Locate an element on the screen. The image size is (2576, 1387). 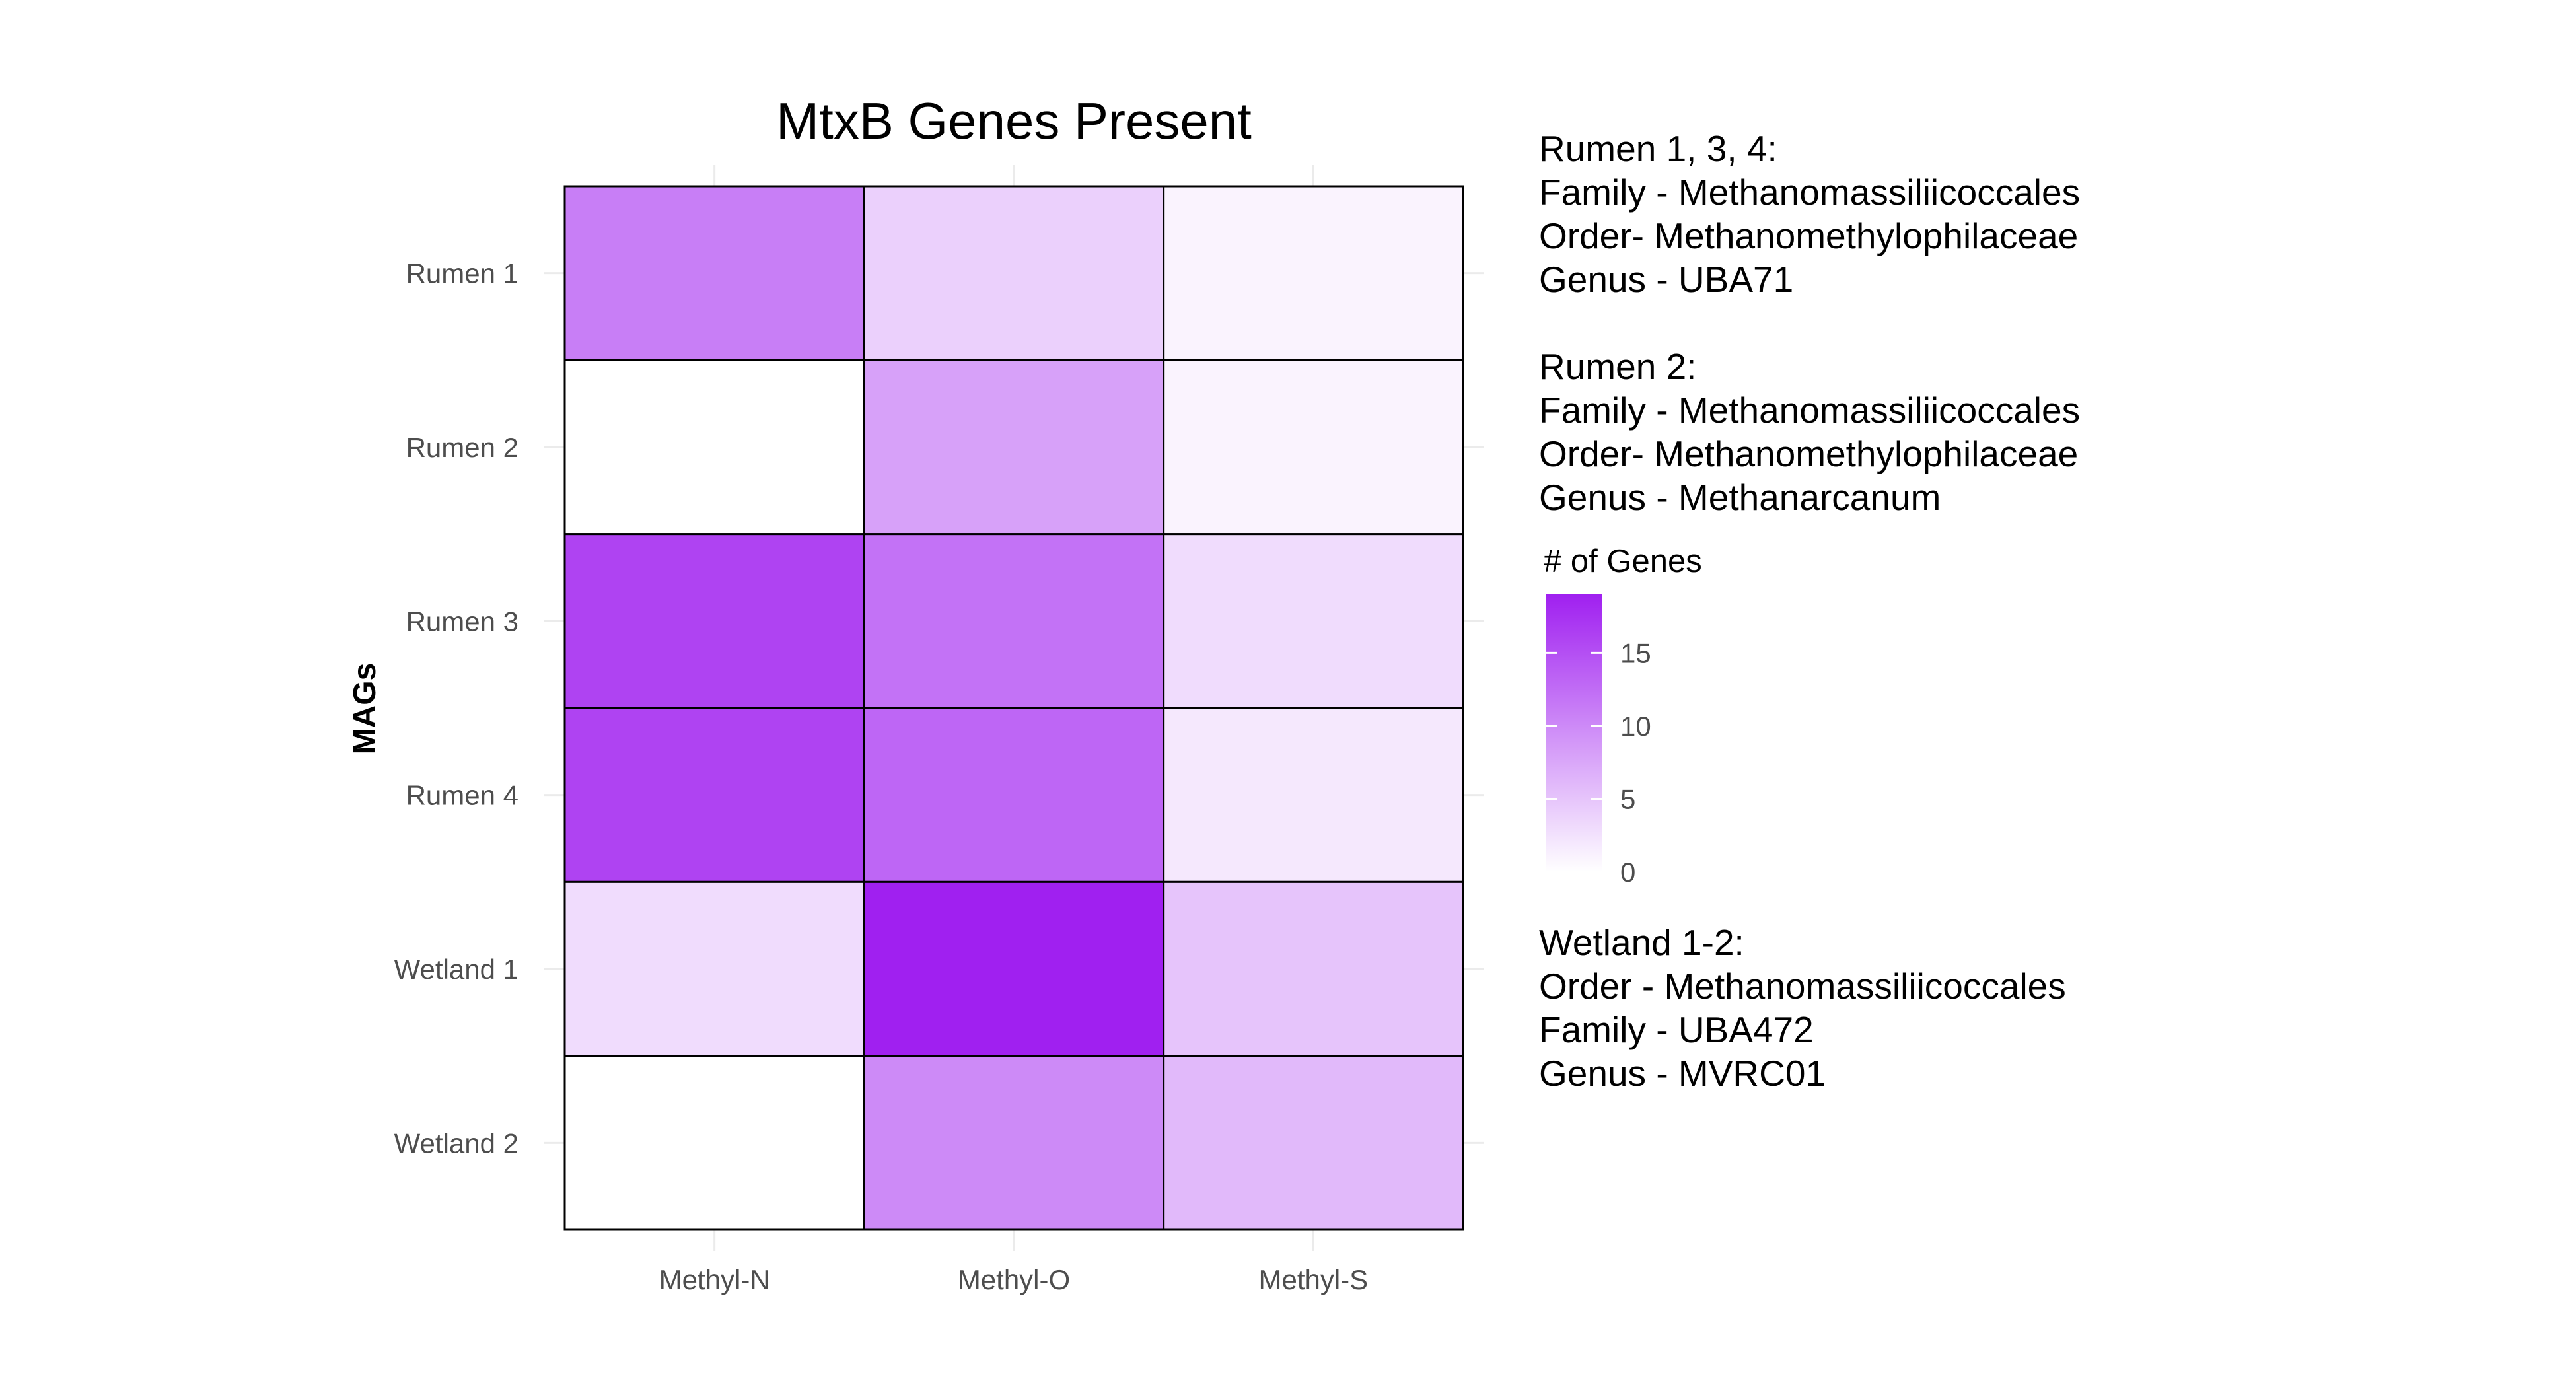
y-tick-label: Wetland 1 is located at coordinates (457, 969).